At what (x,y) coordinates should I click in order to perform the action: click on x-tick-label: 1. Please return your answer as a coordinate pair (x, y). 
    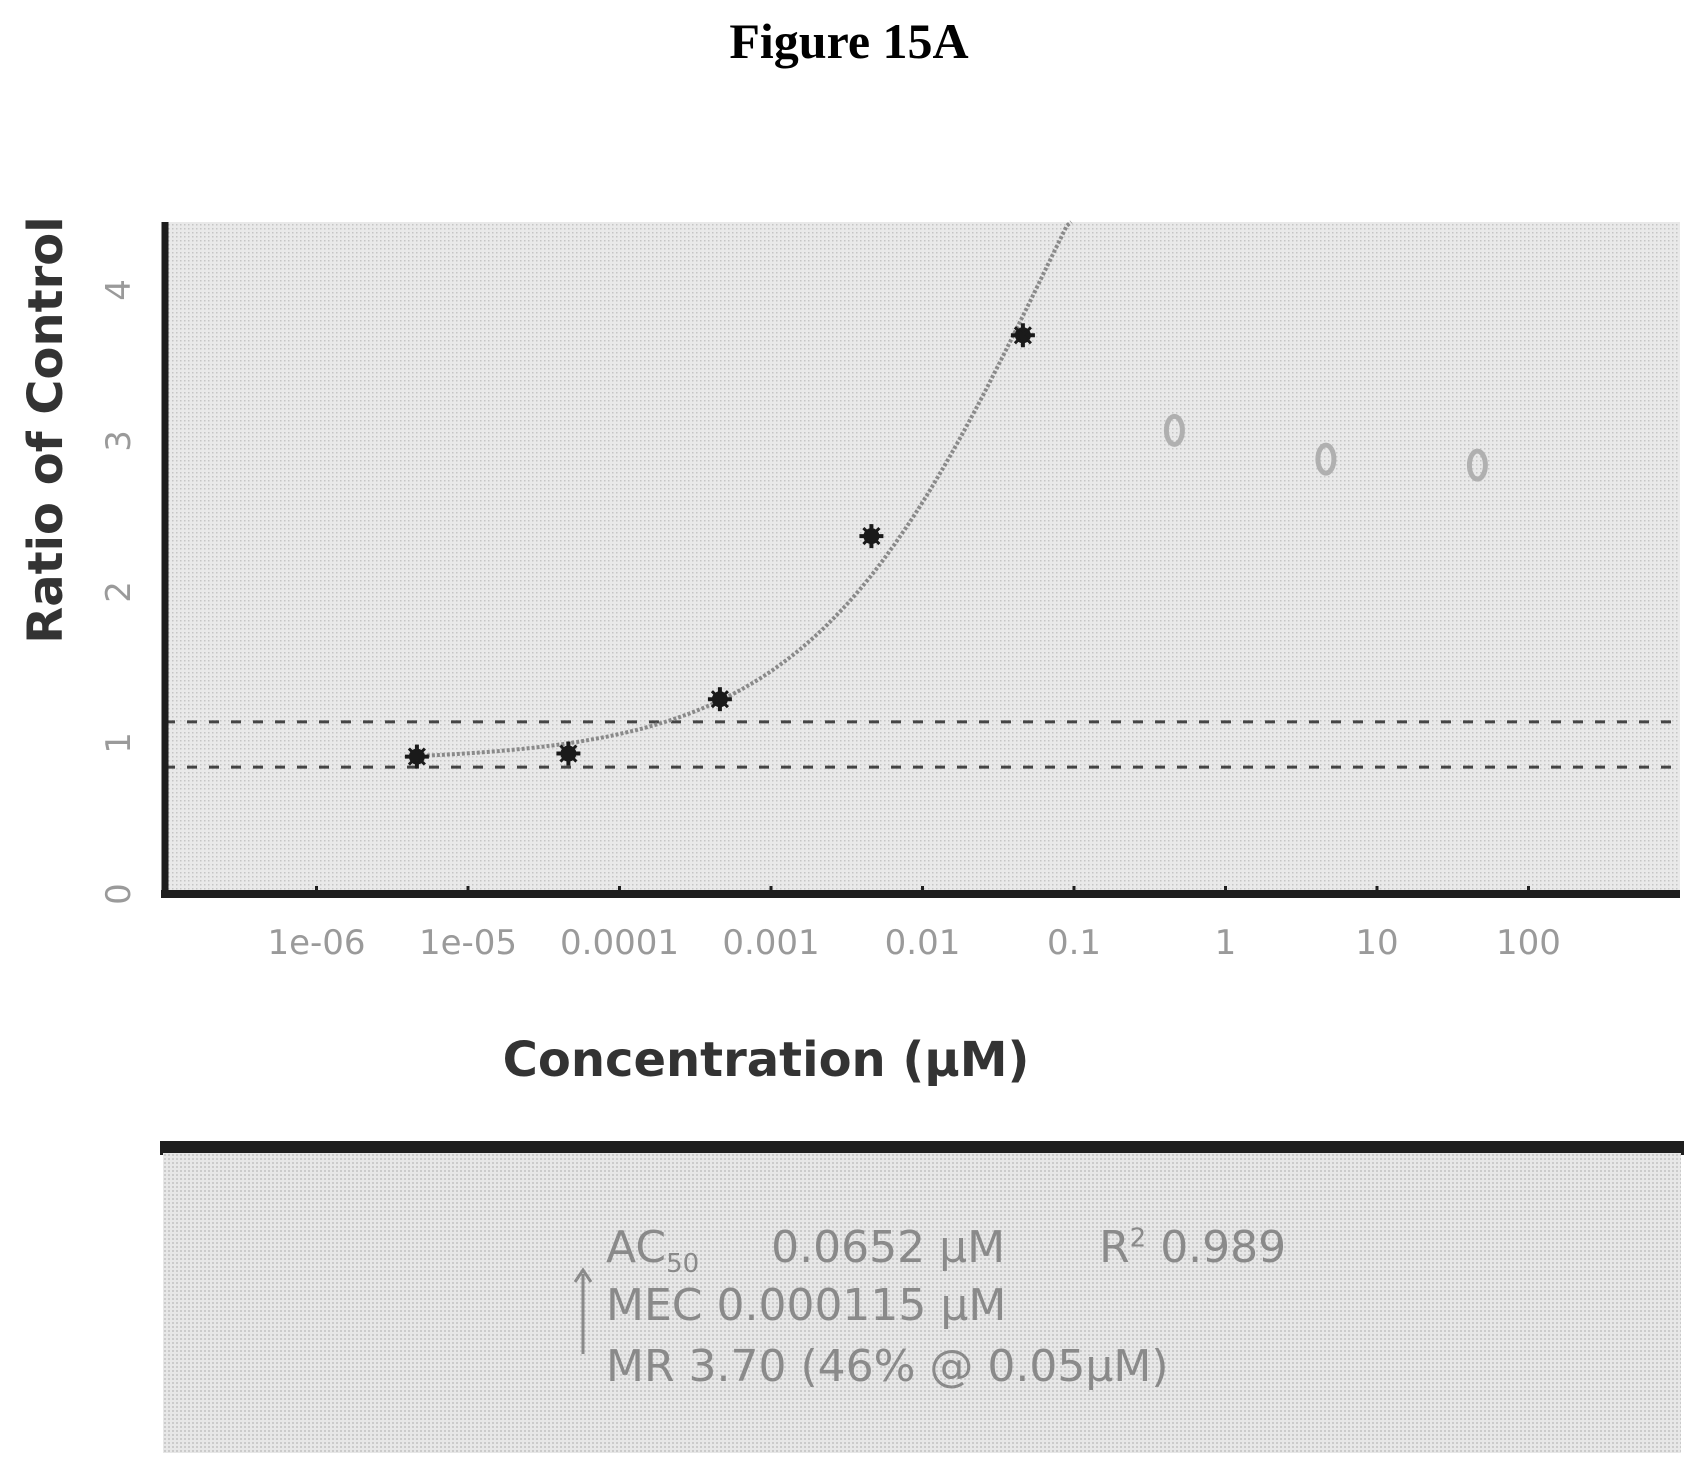
    Looking at the image, I should click on (1226, 943).